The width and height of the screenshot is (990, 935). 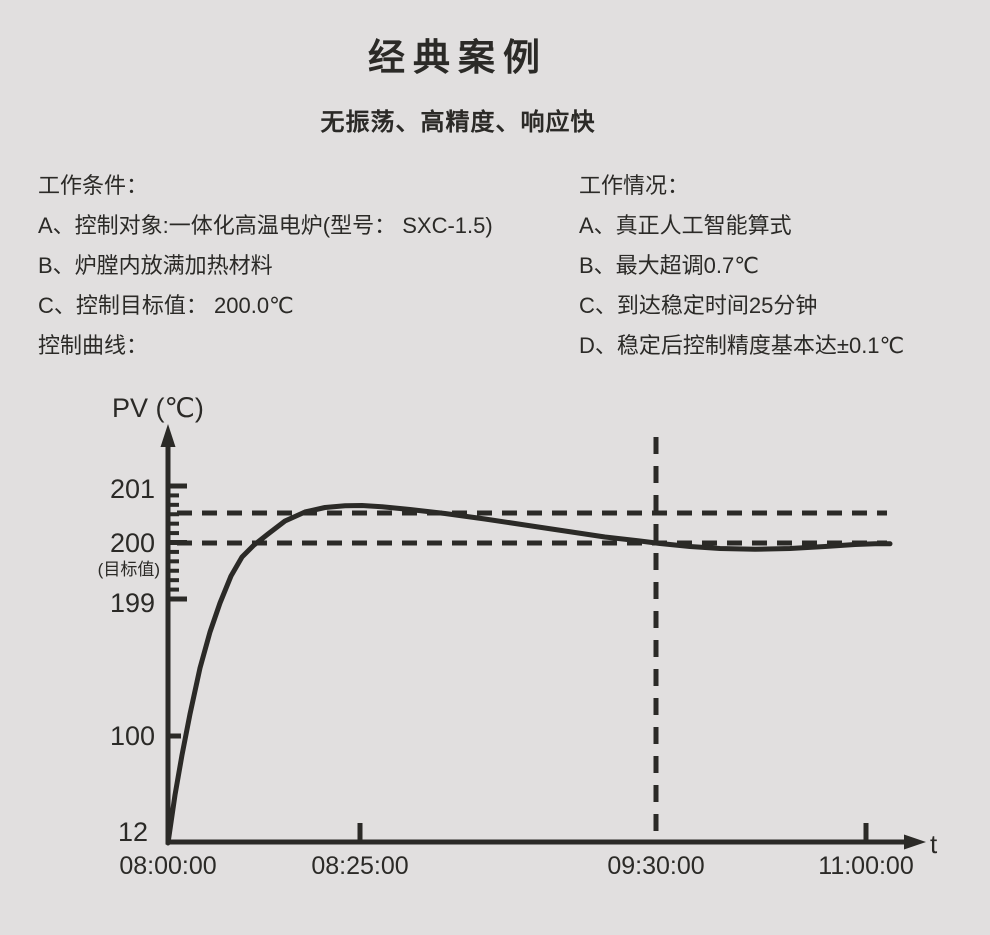 What do you see at coordinates (158, 408) in the screenshot?
I see `y-axis-label: PV (℃)` at bounding box center [158, 408].